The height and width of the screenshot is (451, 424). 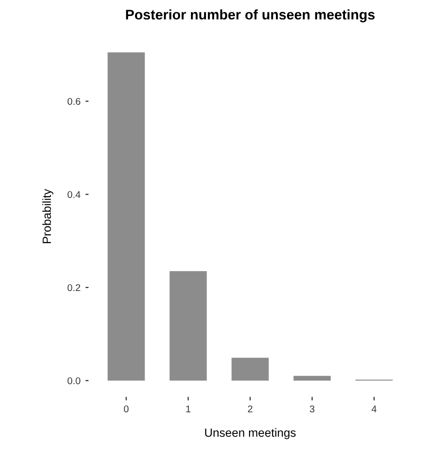 I want to click on x-tick-label: 3, so click(x=312, y=408).